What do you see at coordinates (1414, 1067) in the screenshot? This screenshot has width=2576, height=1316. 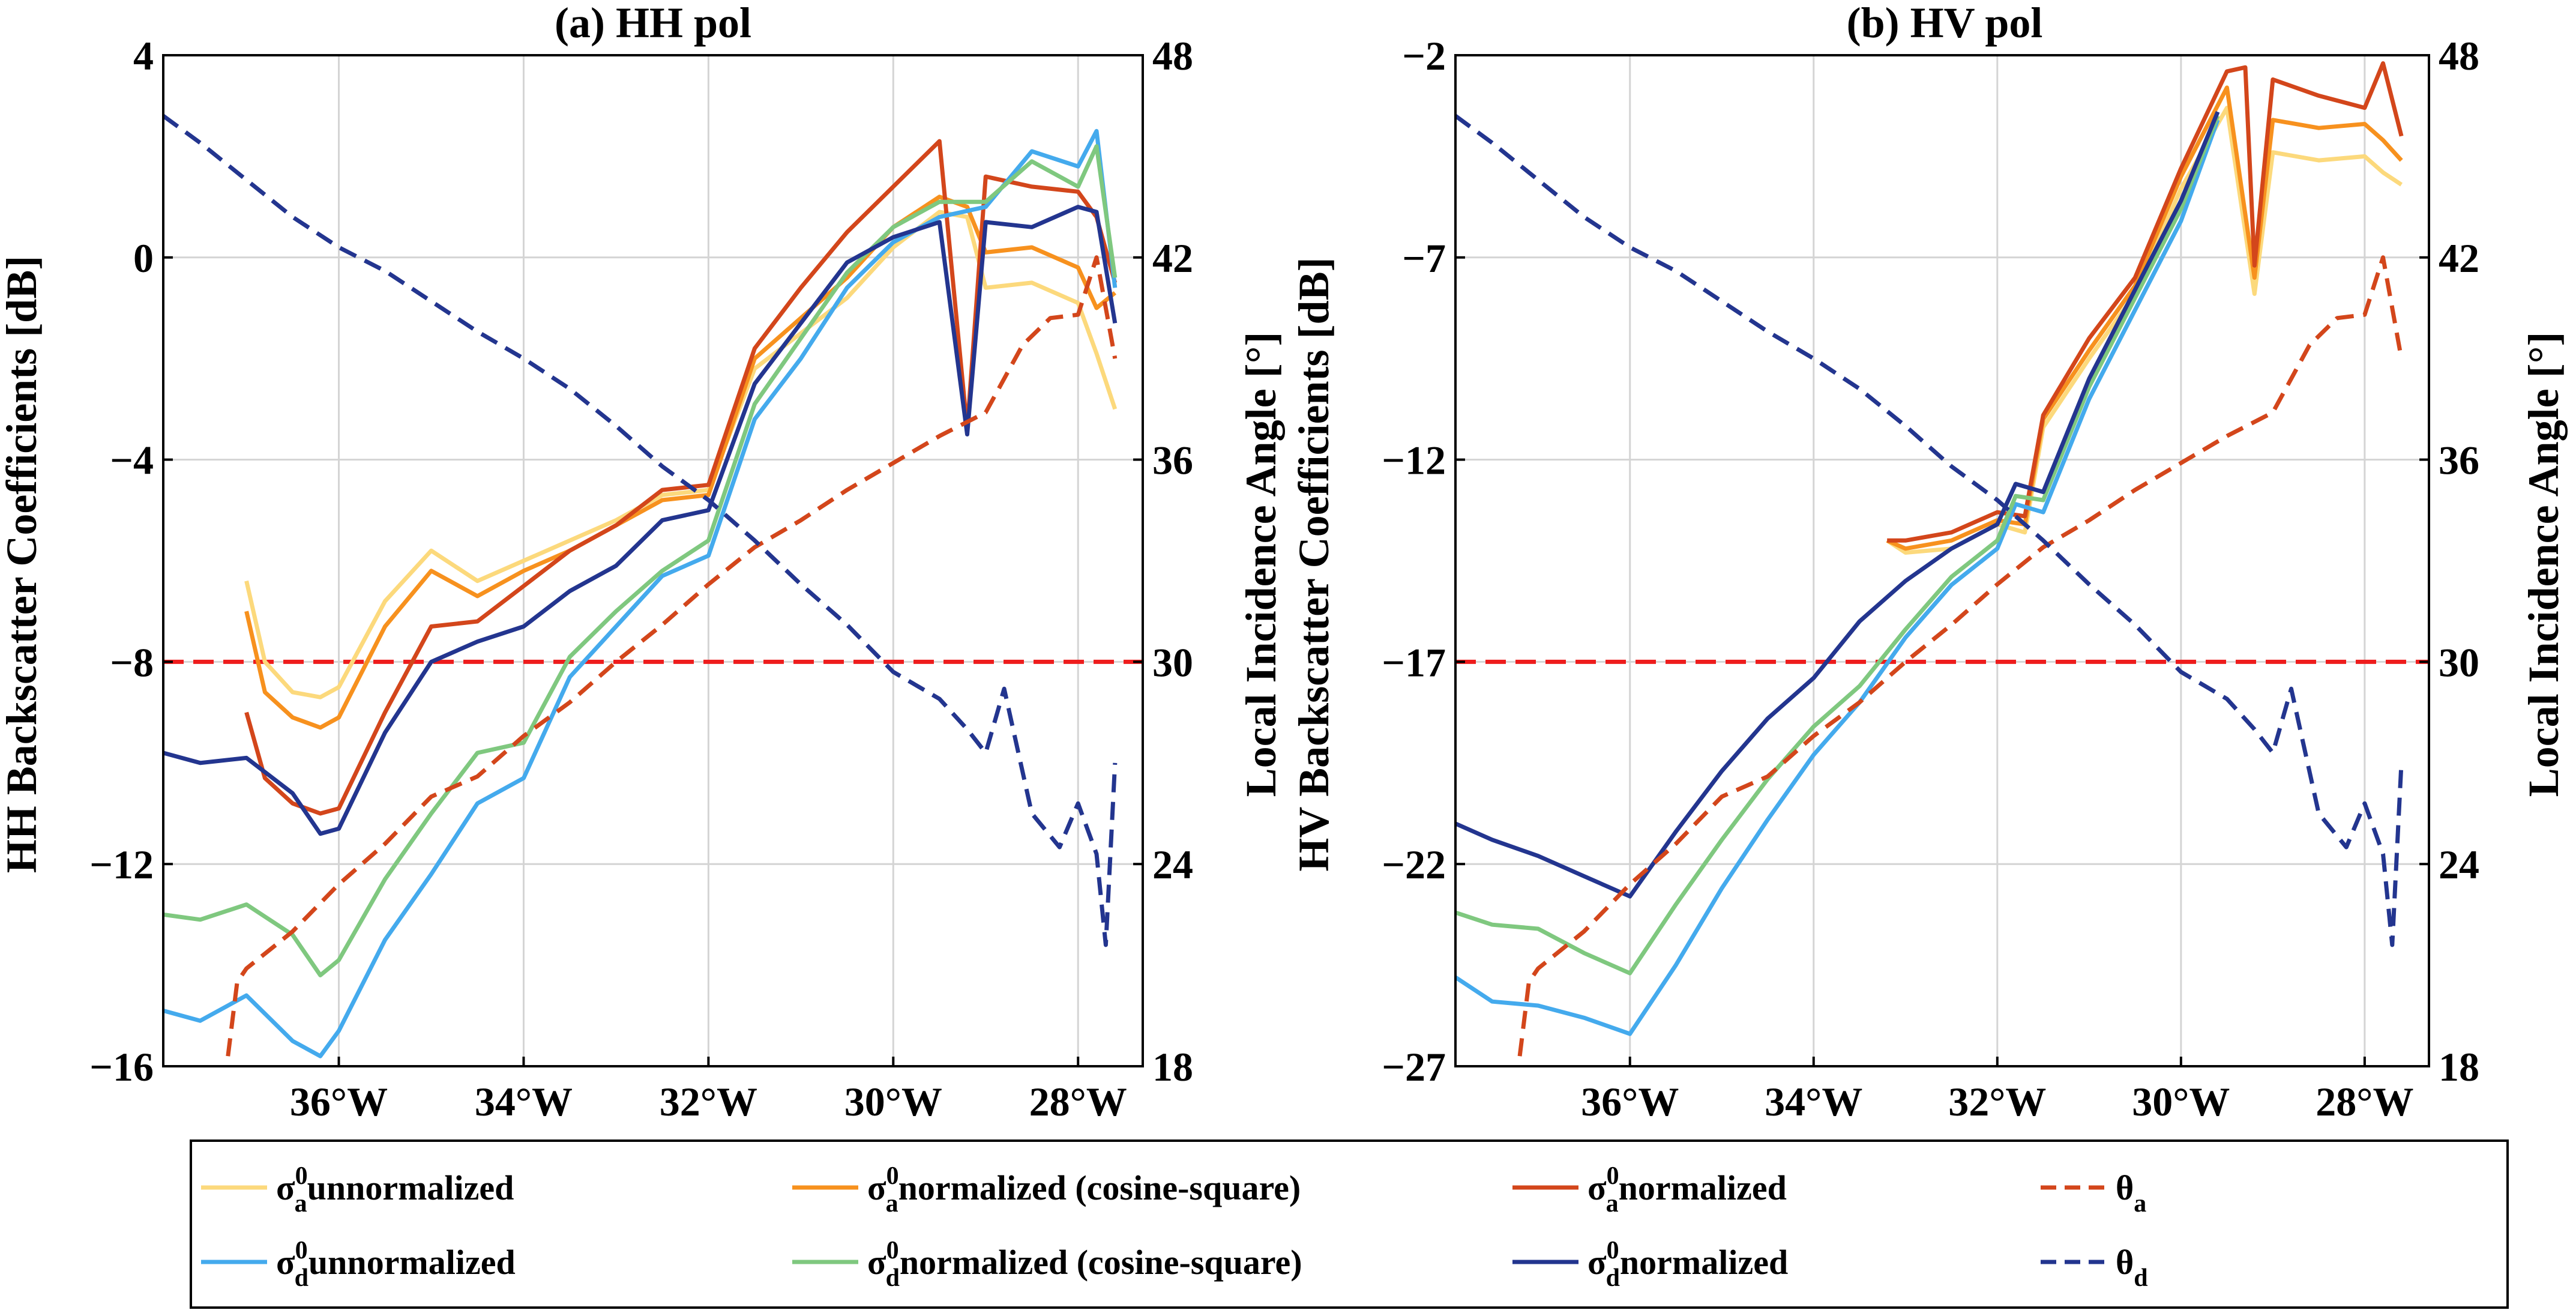 I see `y-tick-label-left: −27` at bounding box center [1414, 1067].